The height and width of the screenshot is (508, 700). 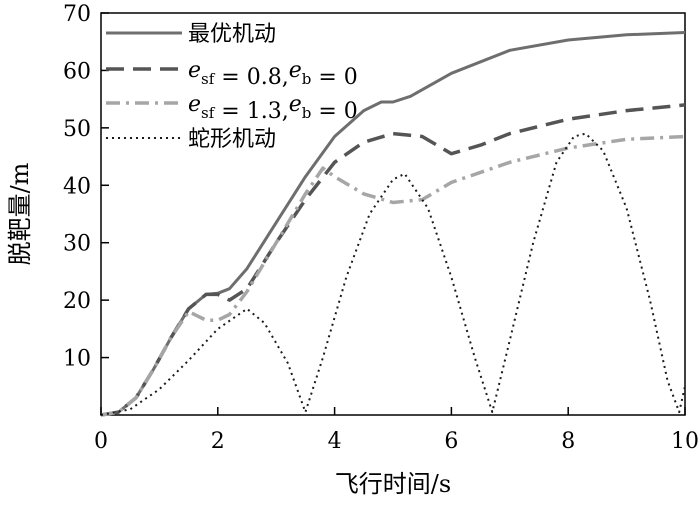 What do you see at coordinates (101, 441) in the screenshot?
I see `x-tick-label: 0` at bounding box center [101, 441].